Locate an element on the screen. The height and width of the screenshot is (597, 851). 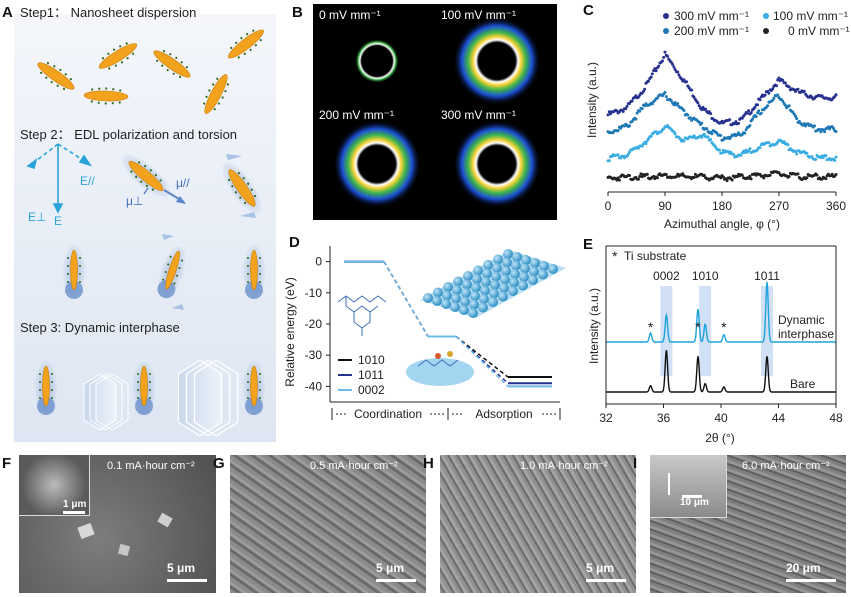
adsorbed-molecule is located at coordinates (440, 368).